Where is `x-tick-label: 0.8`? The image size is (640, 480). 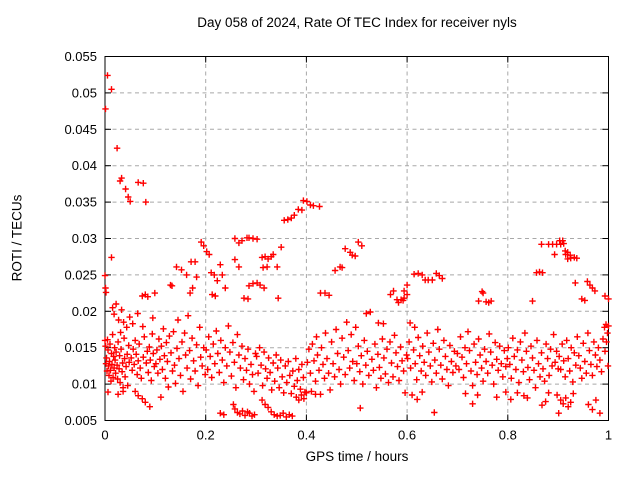
x-tick-label: 0.8 is located at coordinates (508, 435).